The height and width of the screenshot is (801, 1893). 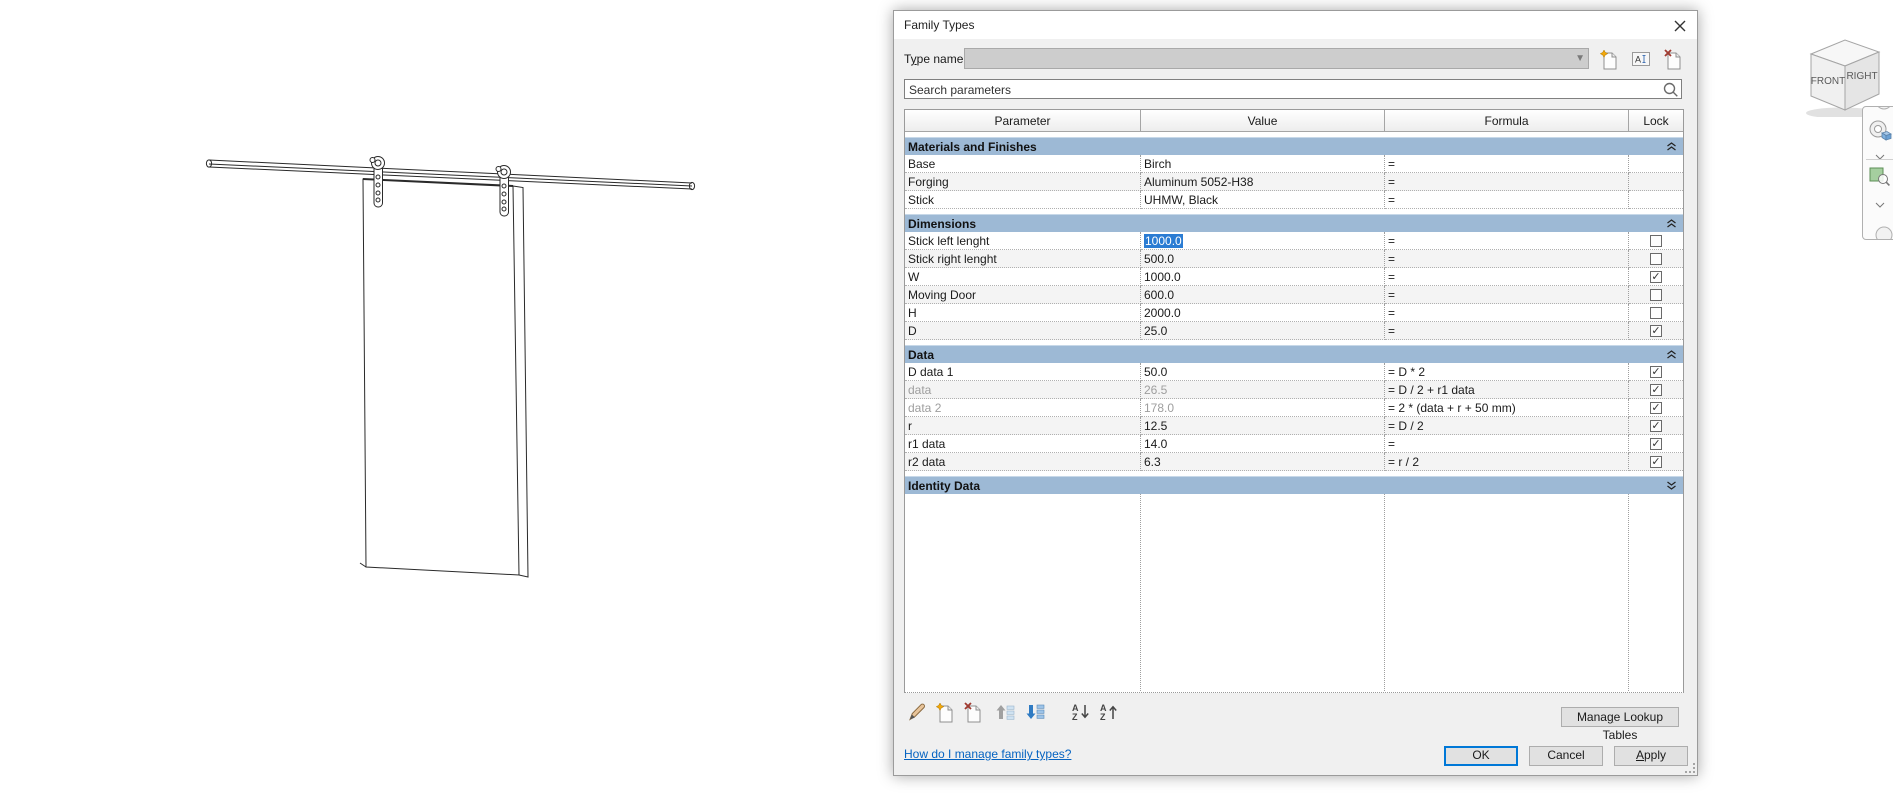 I want to click on help-link: How do I manage family types?, so click(x=988, y=754).